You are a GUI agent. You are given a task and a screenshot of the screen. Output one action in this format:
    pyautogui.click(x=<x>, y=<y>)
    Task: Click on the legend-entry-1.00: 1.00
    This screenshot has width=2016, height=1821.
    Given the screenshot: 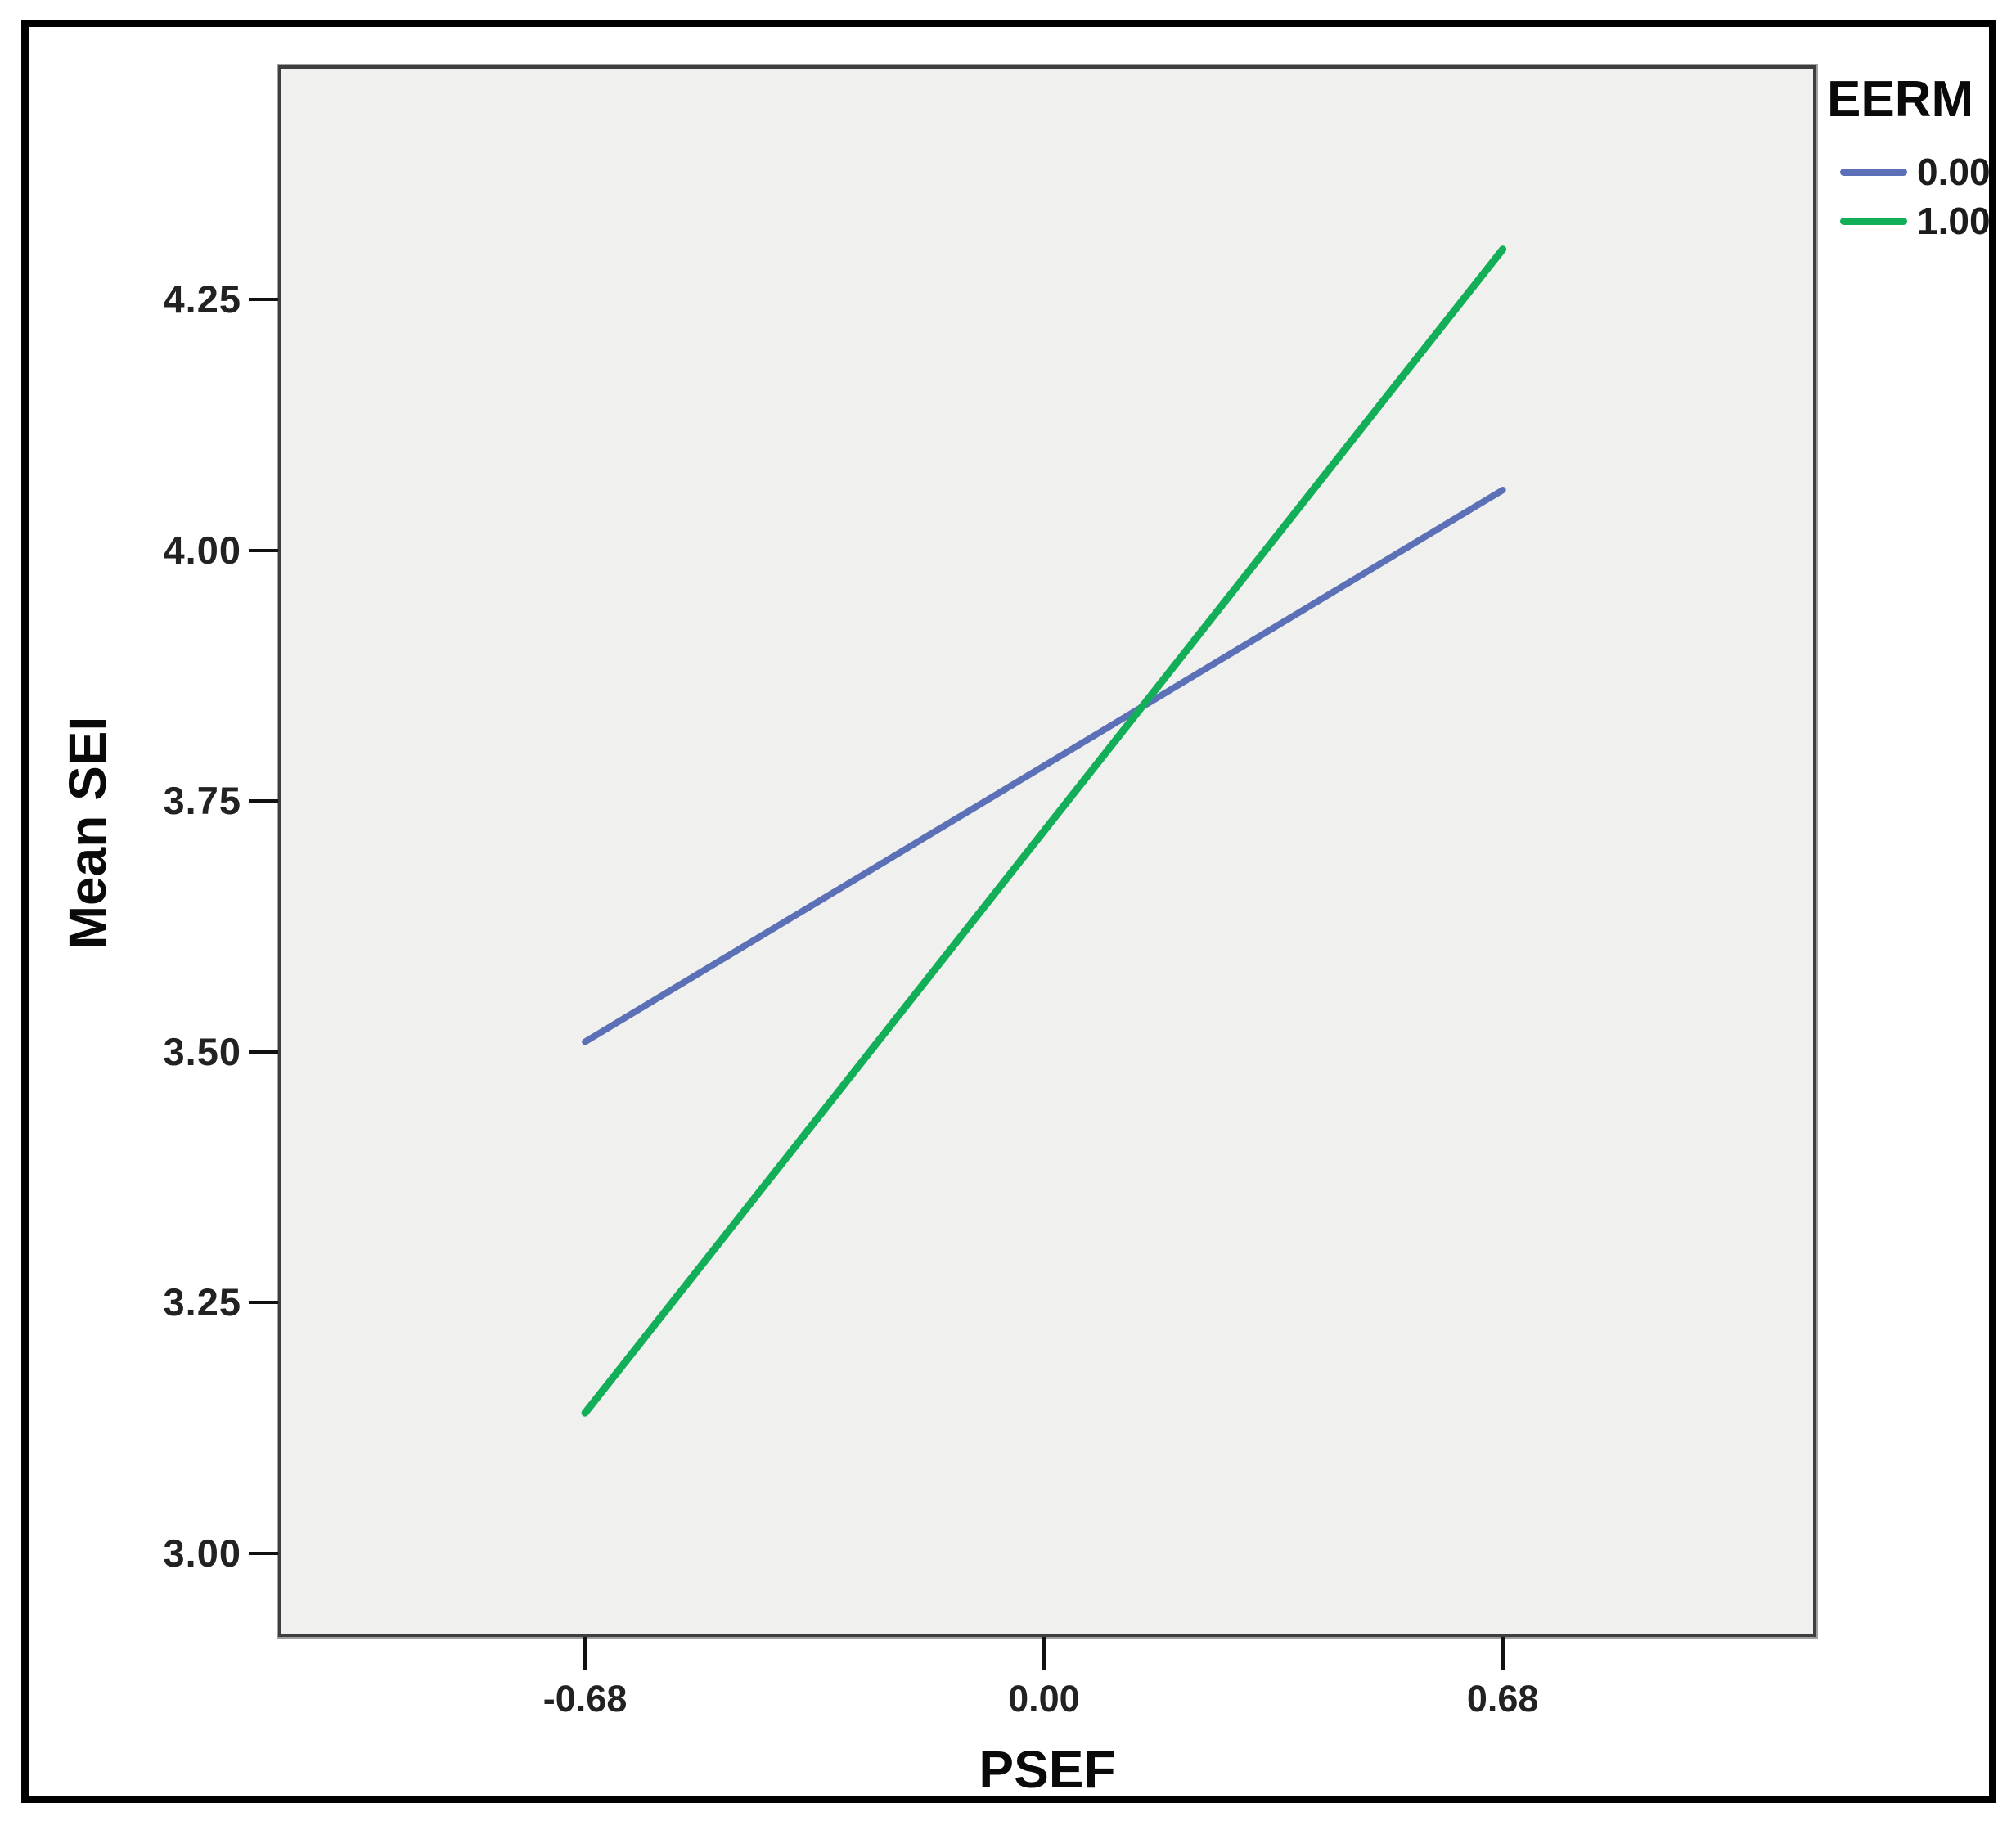 What is the action you would take?
    pyautogui.click(x=1922, y=220)
    